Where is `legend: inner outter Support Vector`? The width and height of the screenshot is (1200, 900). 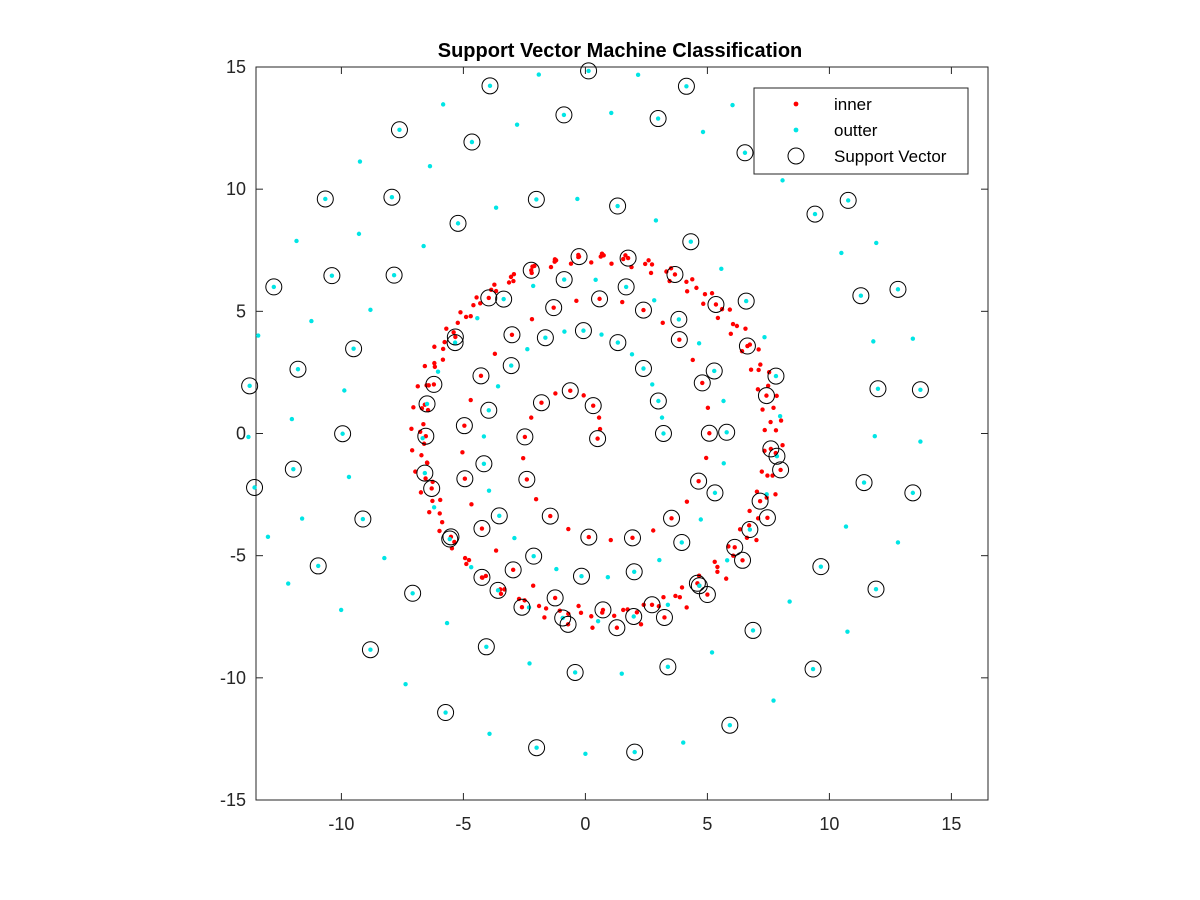 legend: inner outter Support Vector is located at coordinates (861, 131).